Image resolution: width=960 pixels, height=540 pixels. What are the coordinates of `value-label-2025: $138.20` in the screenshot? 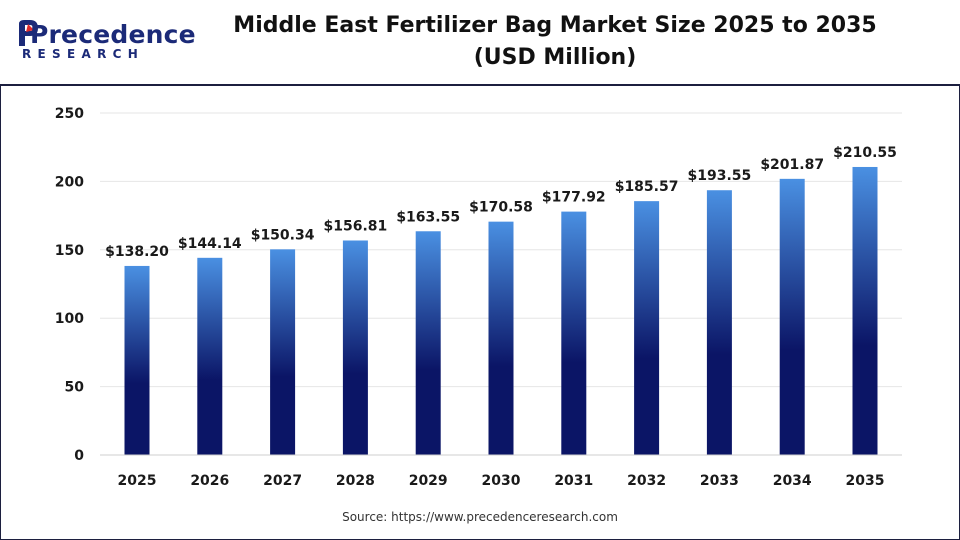 It's located at (137, 252).